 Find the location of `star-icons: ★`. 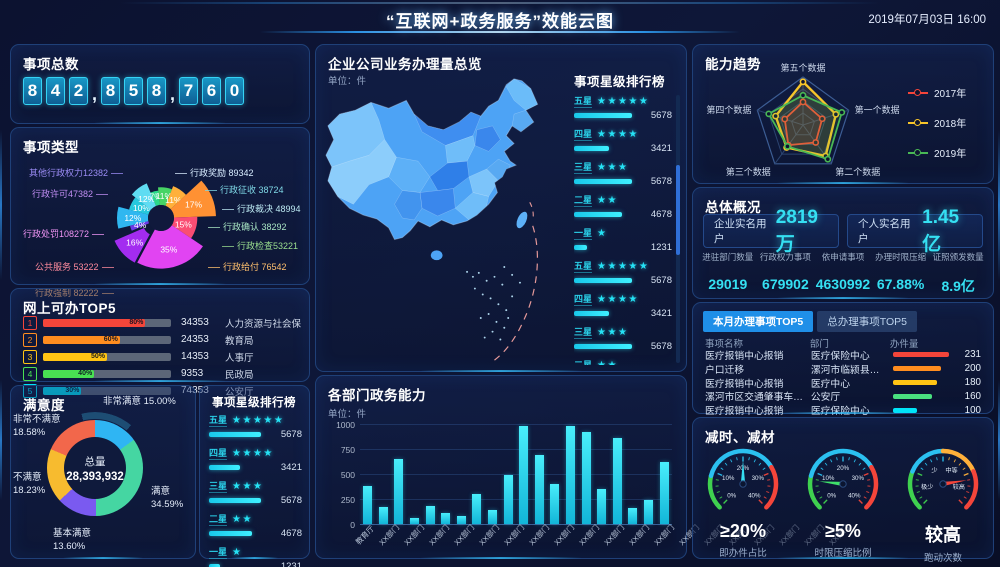

star-icons: ★ is located at coordinates (237, 552).